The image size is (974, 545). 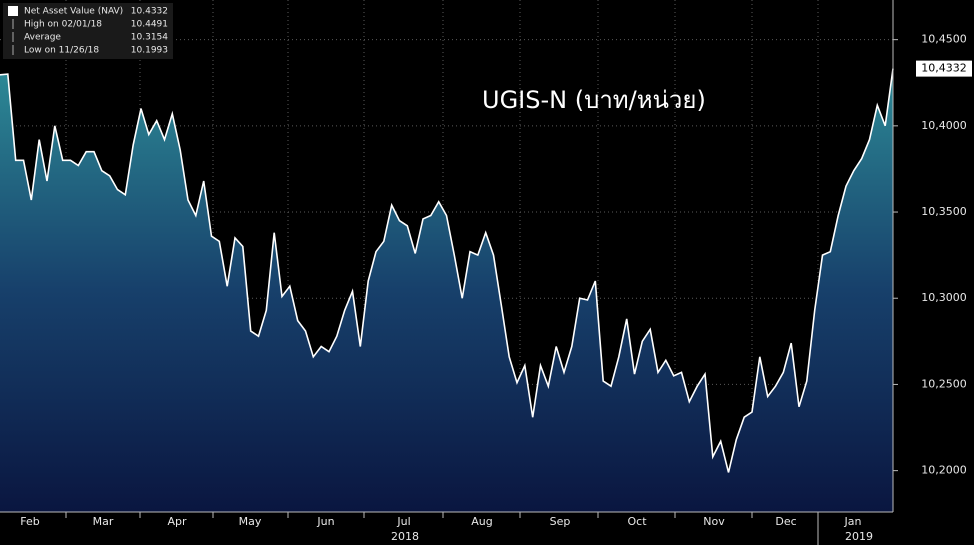 What do you see at coordinates (944, 383) in the screenshot?
I see `y-tick-label: 10,2500` at bounding box center [944, 383].